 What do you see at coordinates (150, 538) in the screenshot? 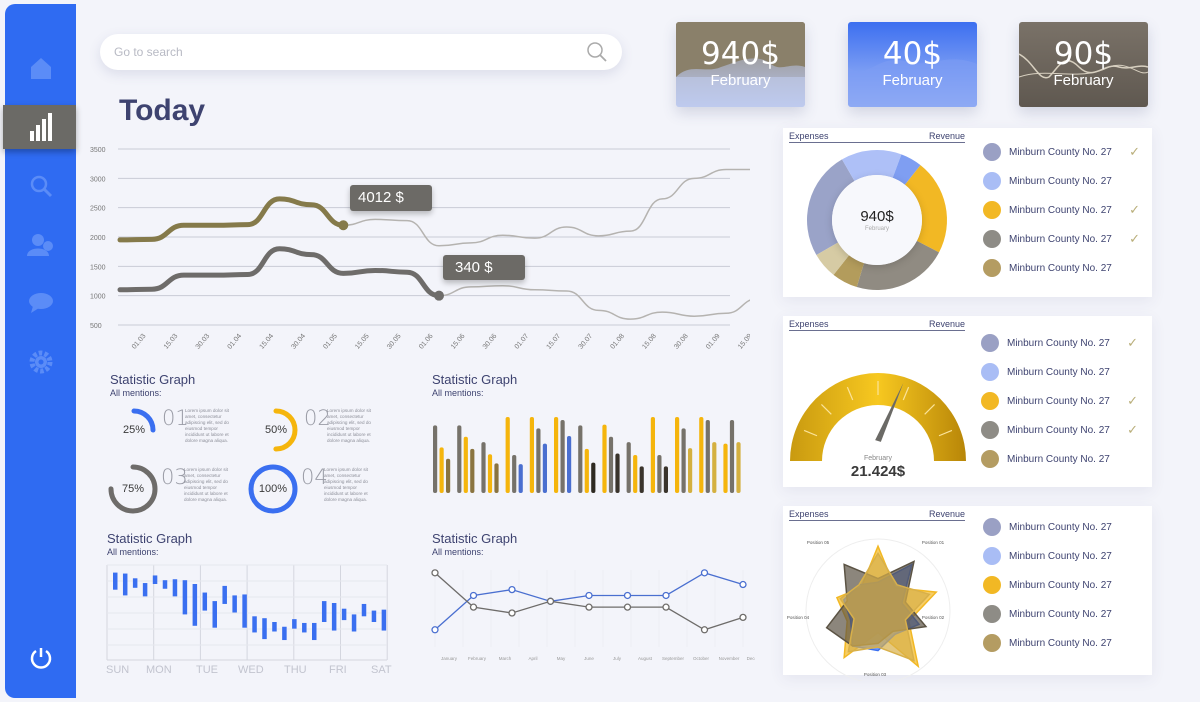
I see `candle-chart-title: Statistic Graph` at bounding box center [150, 538].